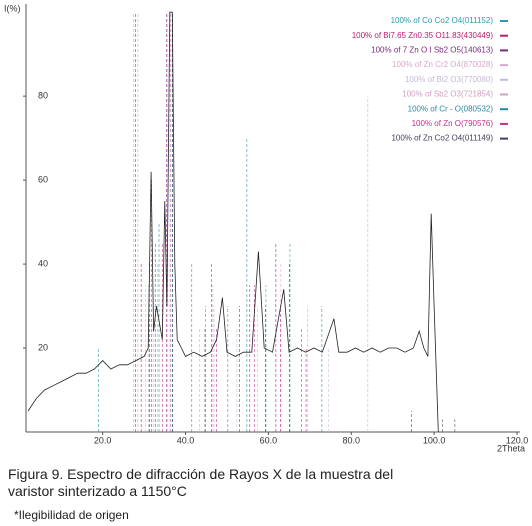 The image size is (532, 526). Describe the element at coordinates (269, 440) in the screenshot. I see `x-tick-label: 60.0` at that location.